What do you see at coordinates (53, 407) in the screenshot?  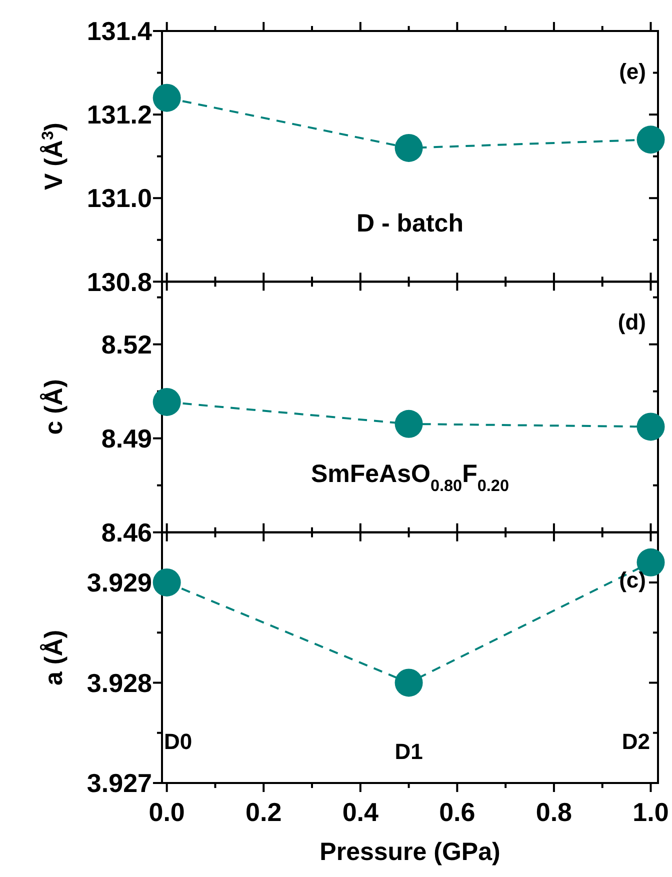 I see `y-axis-title: c (Å)` at bounding box center [53, 407].